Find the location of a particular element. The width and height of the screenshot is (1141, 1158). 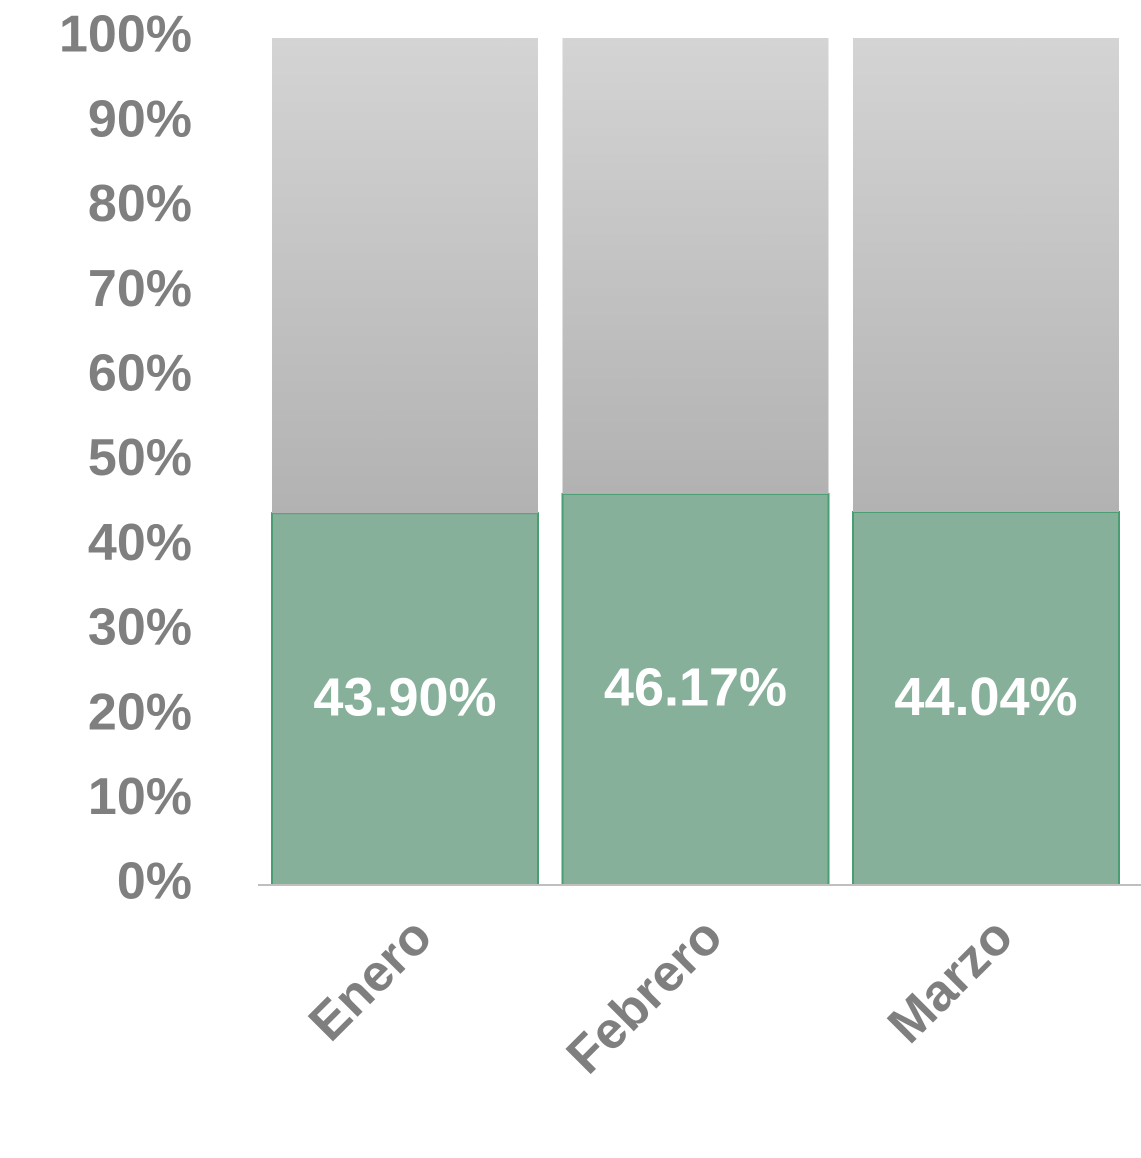

data-label: 46.17% is located at coordinates (695, 688).